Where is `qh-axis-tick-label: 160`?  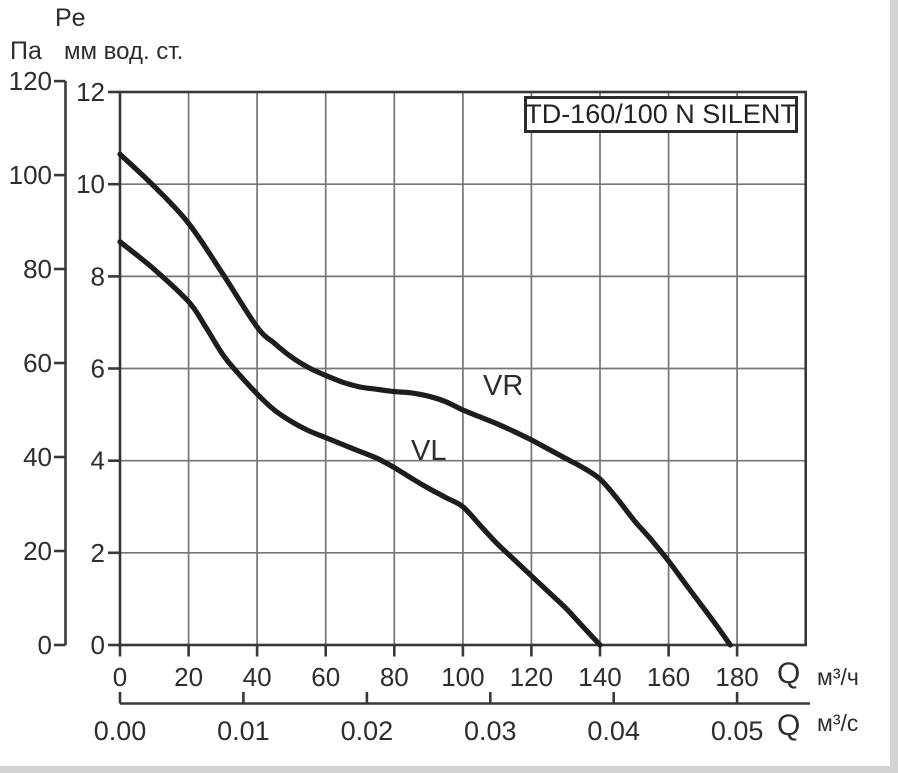 qh-axis-tick-label: 160 is located at coordinates (668, 677).